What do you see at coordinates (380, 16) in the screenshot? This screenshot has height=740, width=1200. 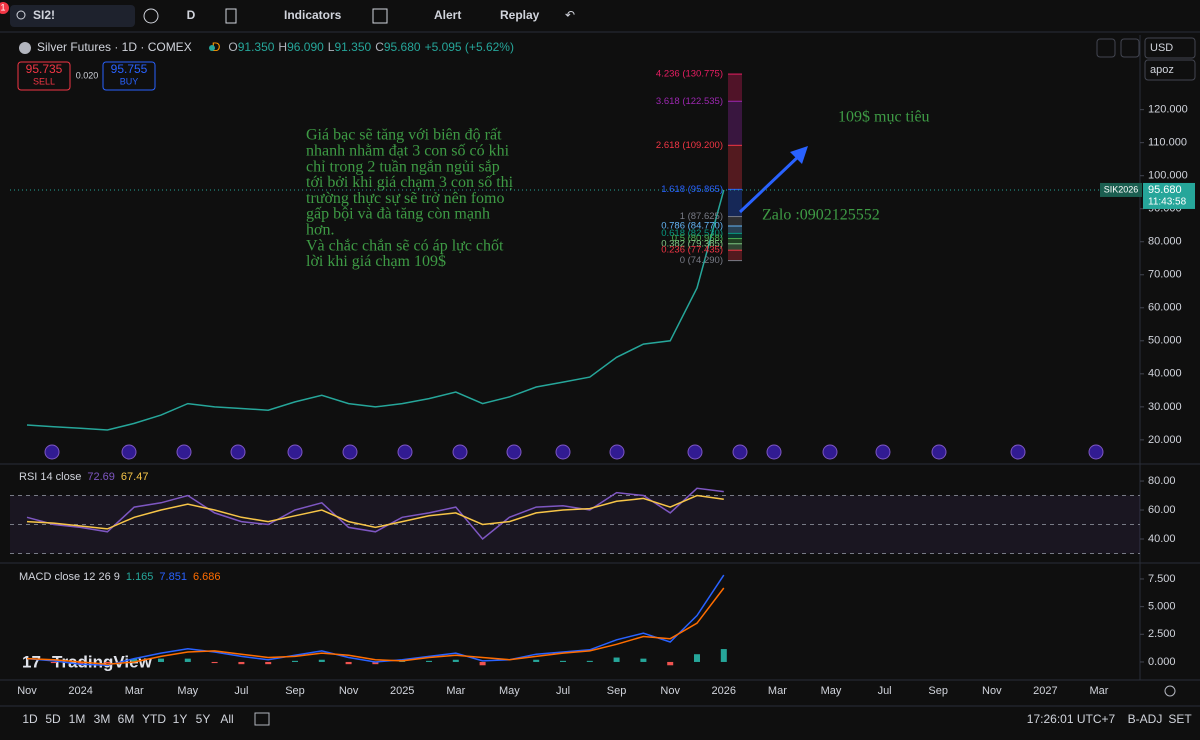 I see `layouts-button` at bounding box center [380, 16].